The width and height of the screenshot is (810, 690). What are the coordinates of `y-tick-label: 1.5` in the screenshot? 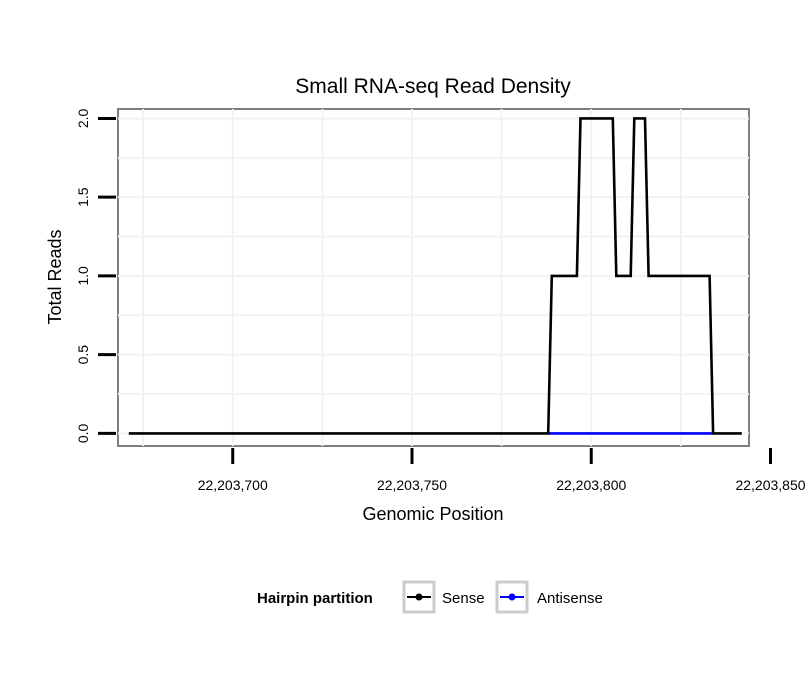 It's located at (83, 197).